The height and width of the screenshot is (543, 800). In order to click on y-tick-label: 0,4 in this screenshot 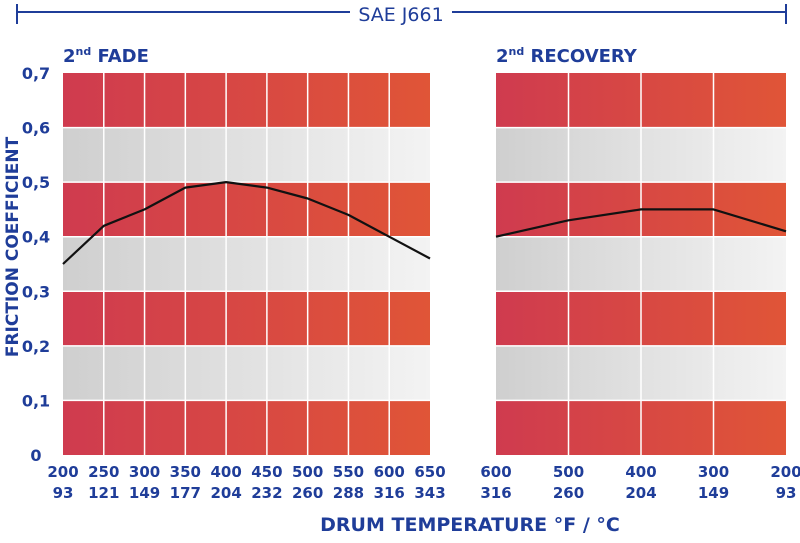, I will do `click(36, 237)`.